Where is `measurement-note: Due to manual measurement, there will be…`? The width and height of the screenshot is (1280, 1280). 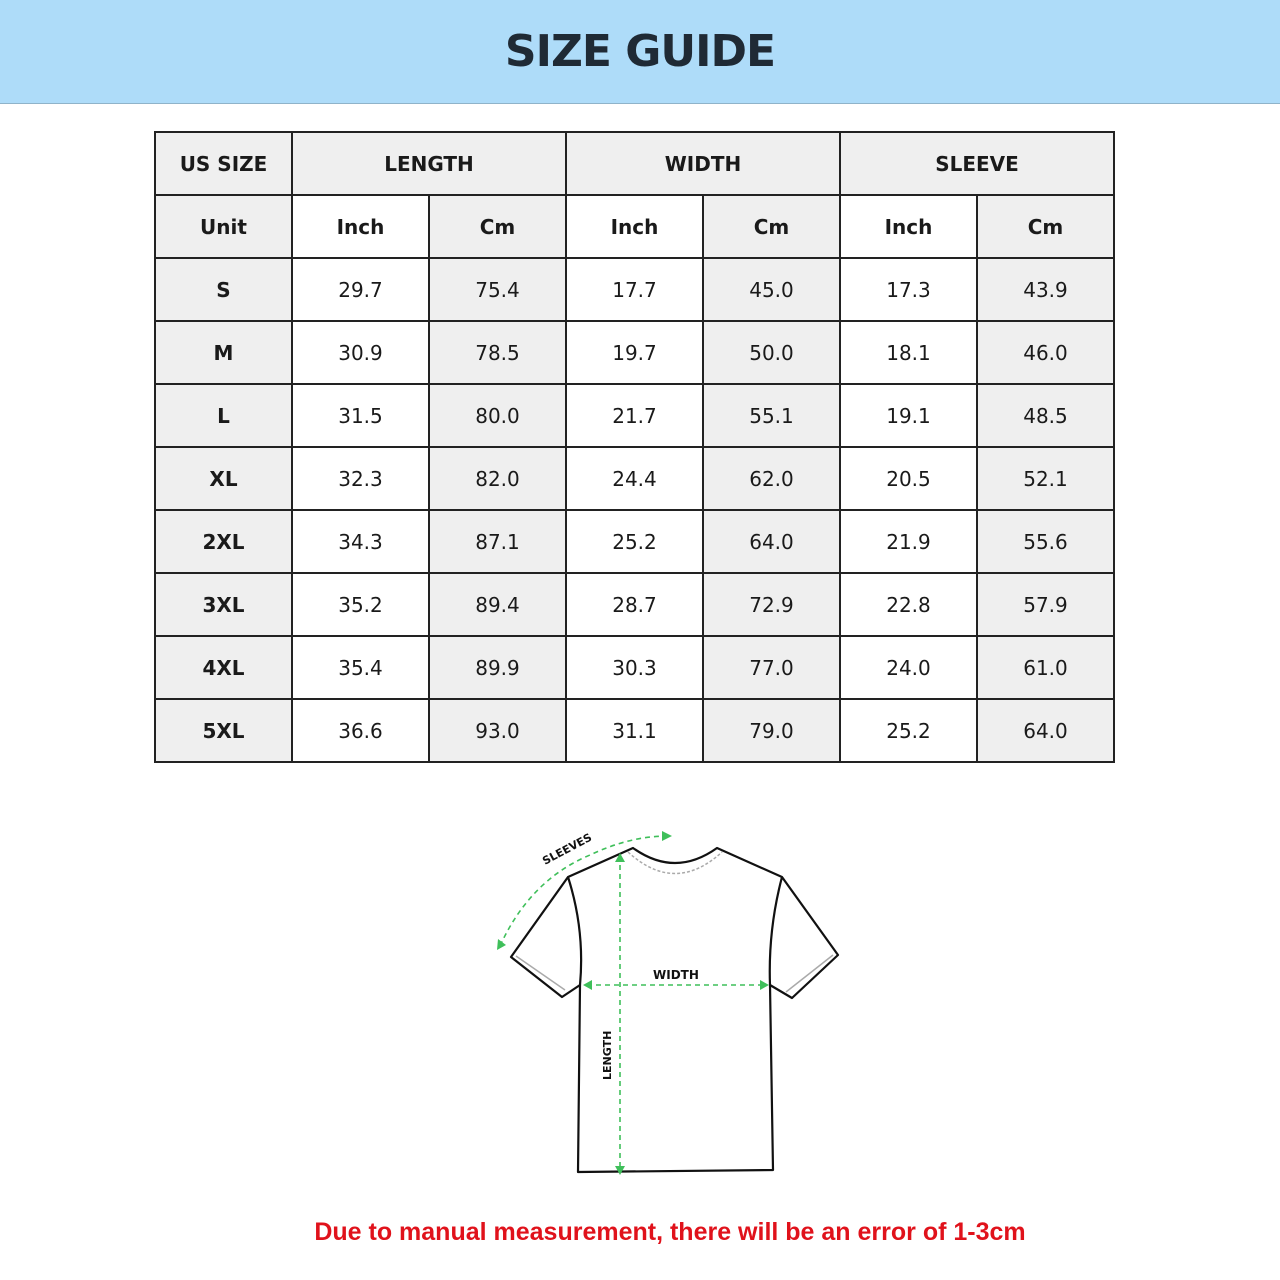 measurement-note: Due to manual measurement, there will be… is located at coordinates (670, 1232).